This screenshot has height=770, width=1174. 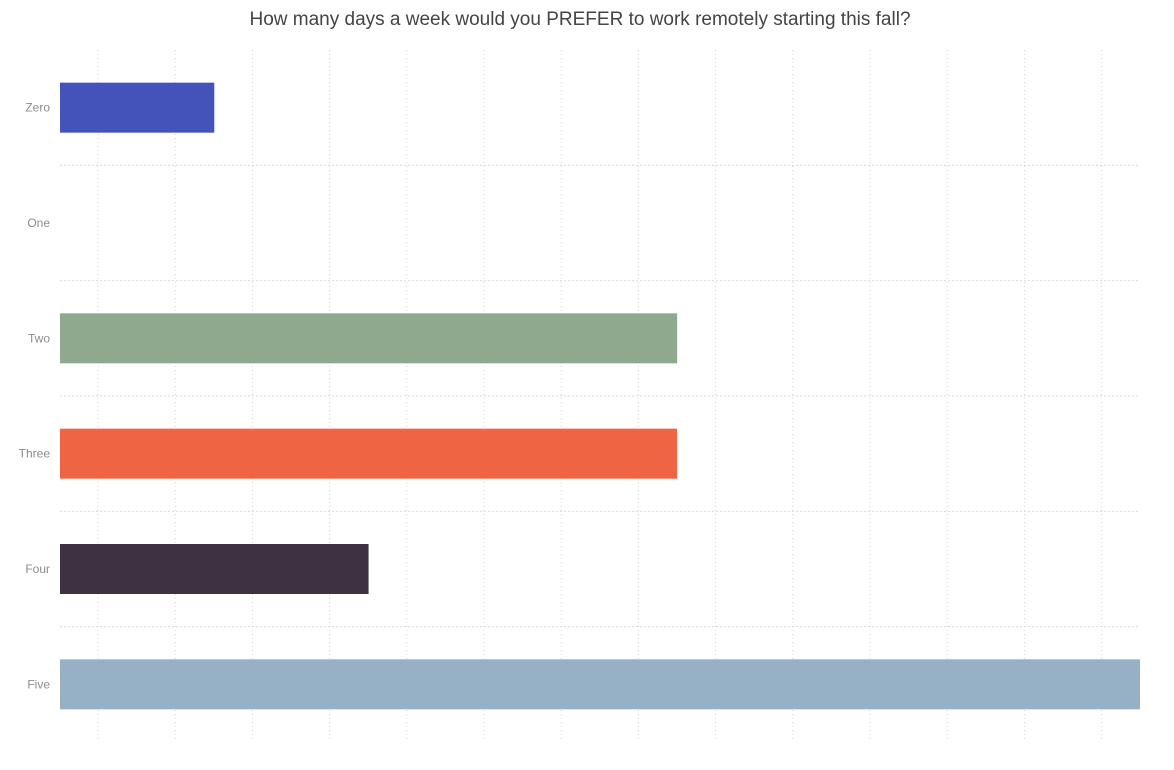 I want to click on category-label-five: Five, so click(x=38, y=684).